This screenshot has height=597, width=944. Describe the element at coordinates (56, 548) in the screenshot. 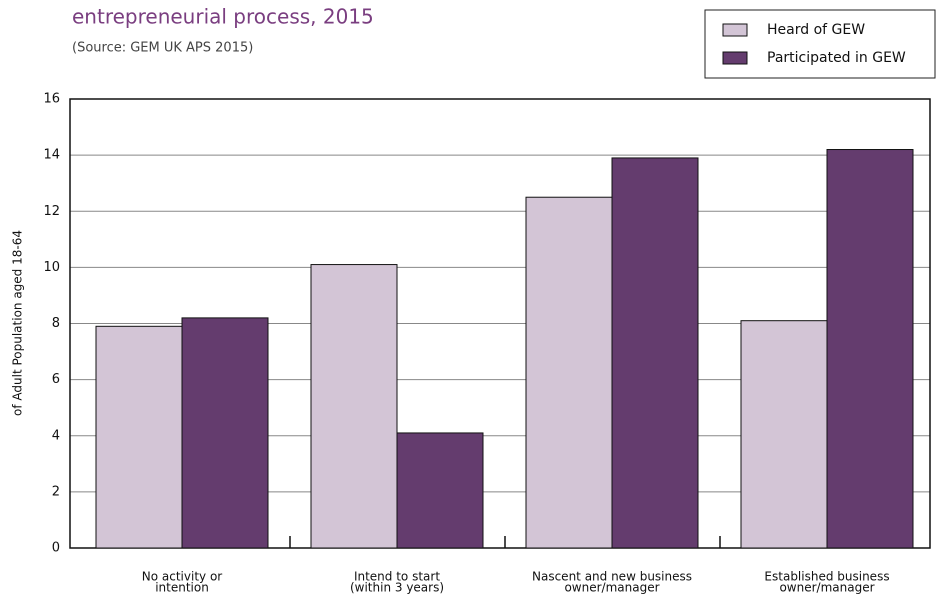

I see `y-tick-label: 0` at that location.